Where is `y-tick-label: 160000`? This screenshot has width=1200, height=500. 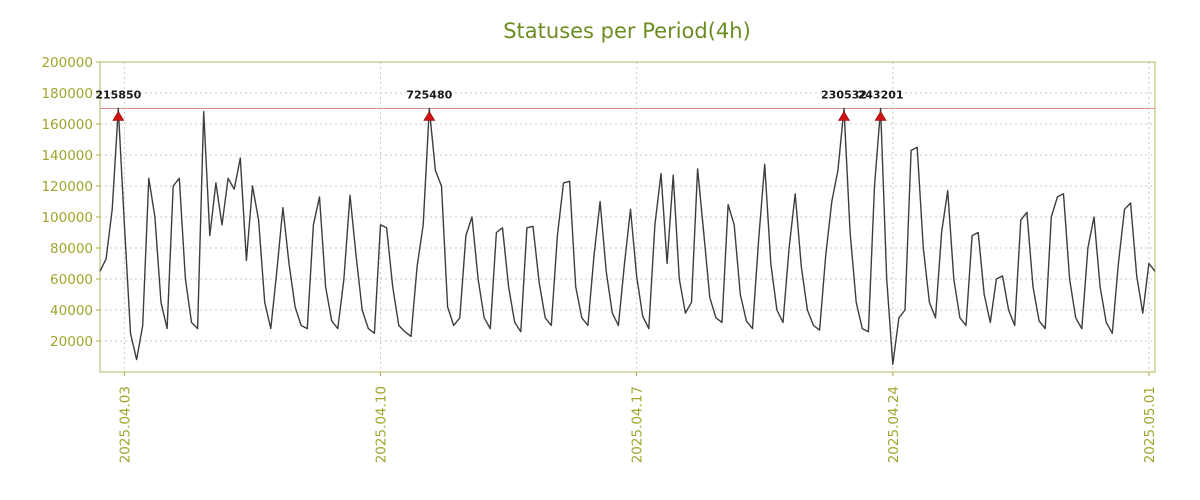 y-tick-label: 160000 is located at coordinates (67, 125).